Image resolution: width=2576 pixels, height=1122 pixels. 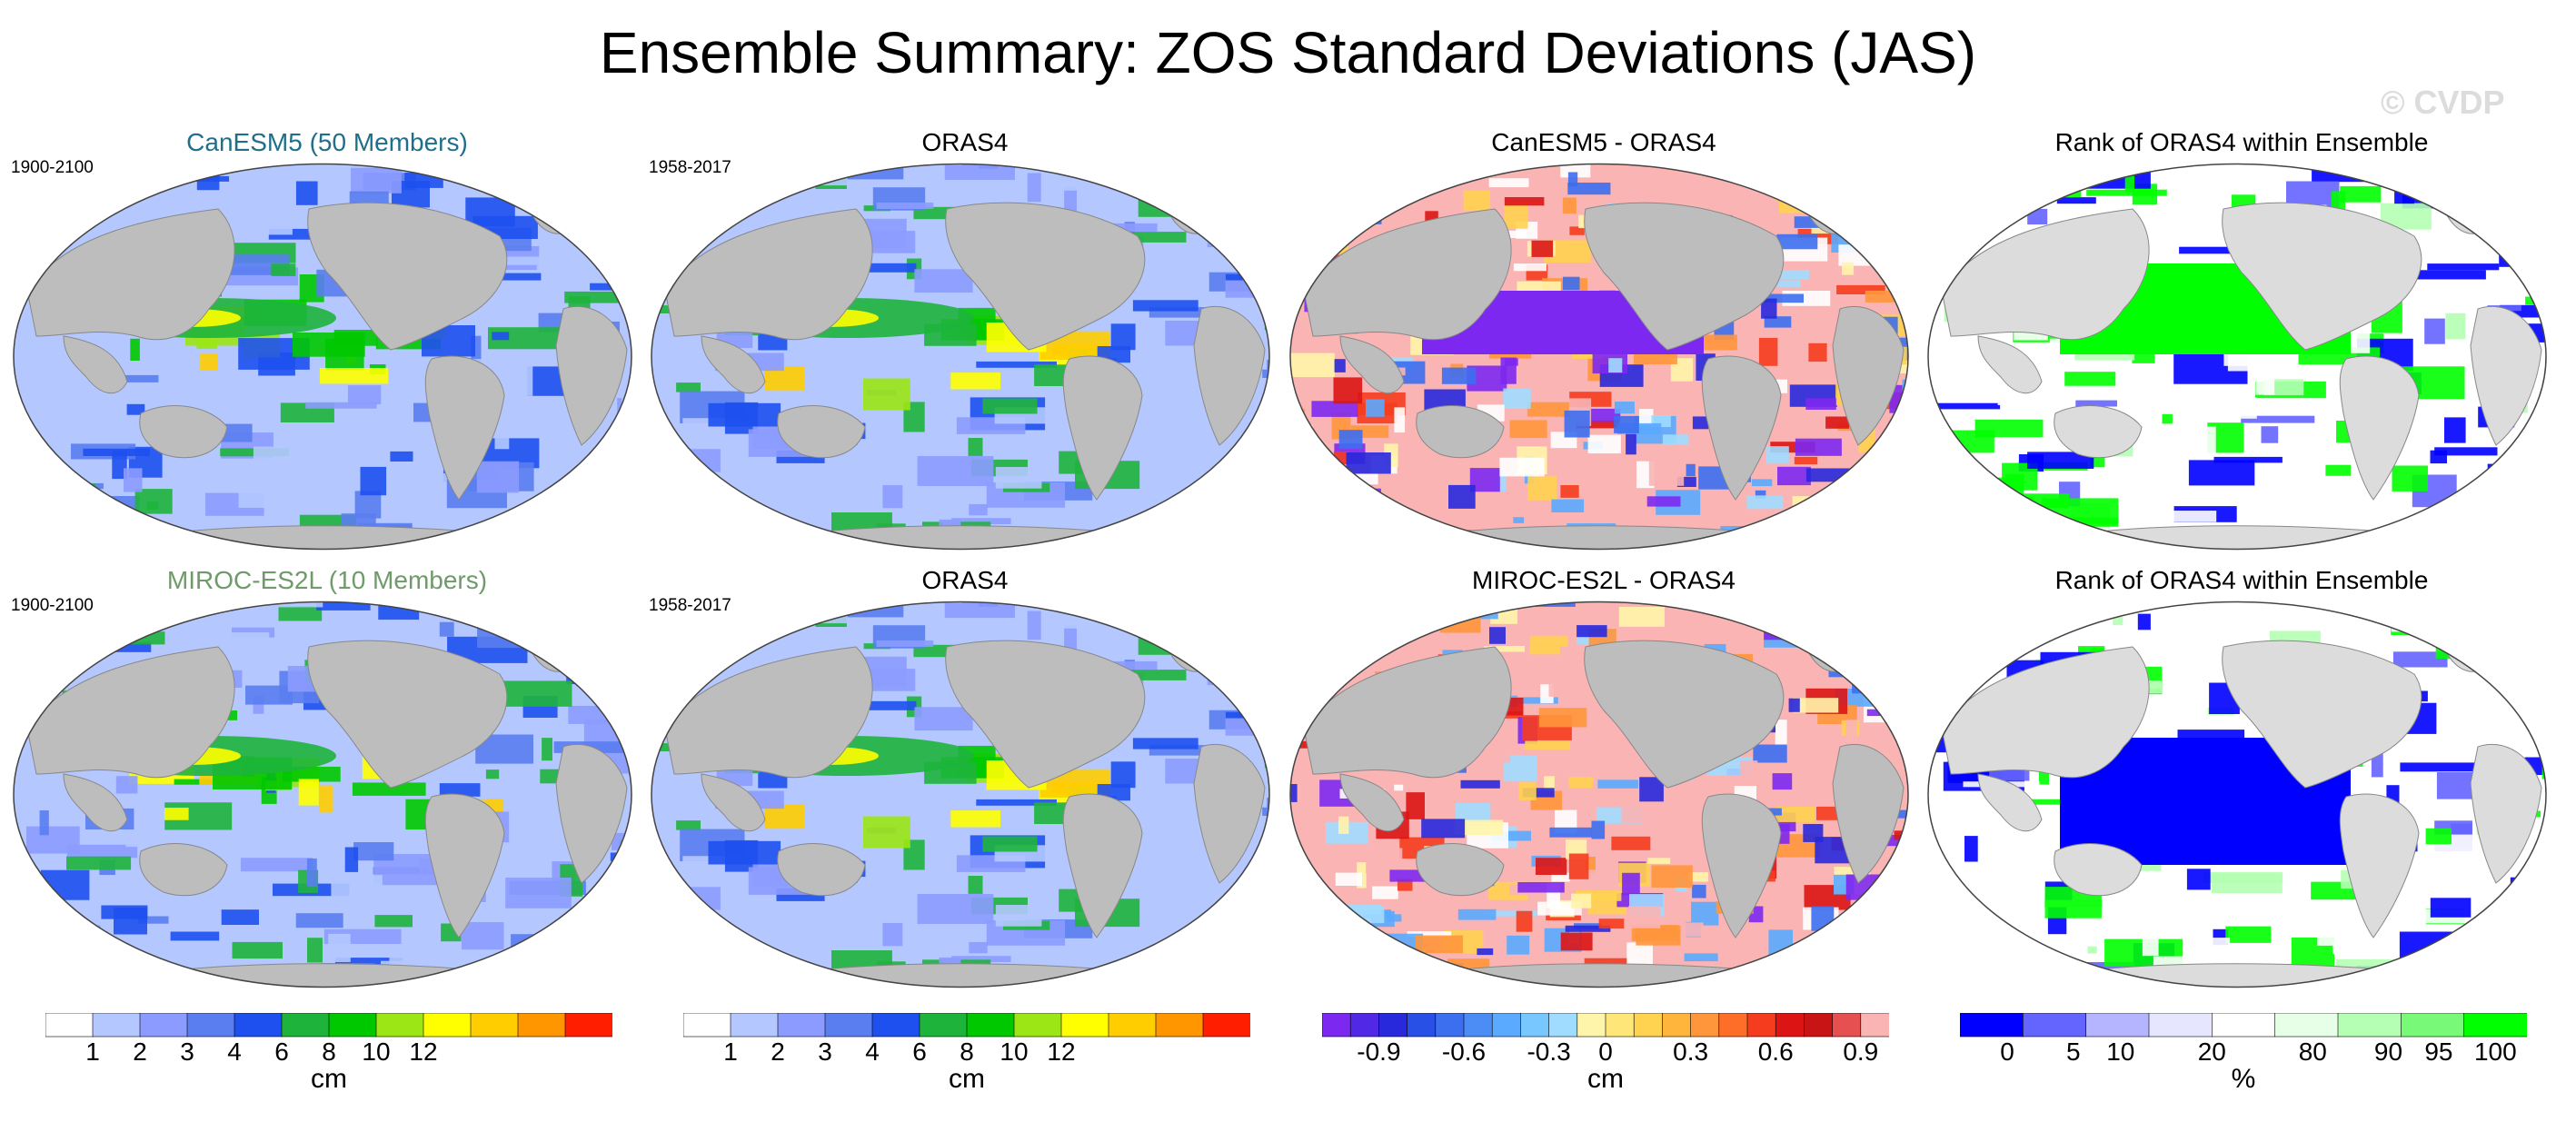 I want to click on colorbar-tick-label: 90, so click(x=2388, y=1051).